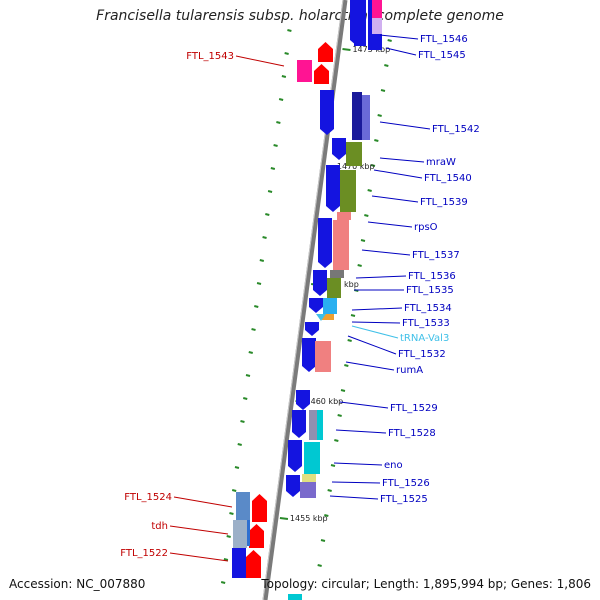 This screenshot has width=600, height=600. Describe the element at coordinates (412, 433) in the screenshot. I see `gene-label-ftl-1528: FTL_1528` at that location.